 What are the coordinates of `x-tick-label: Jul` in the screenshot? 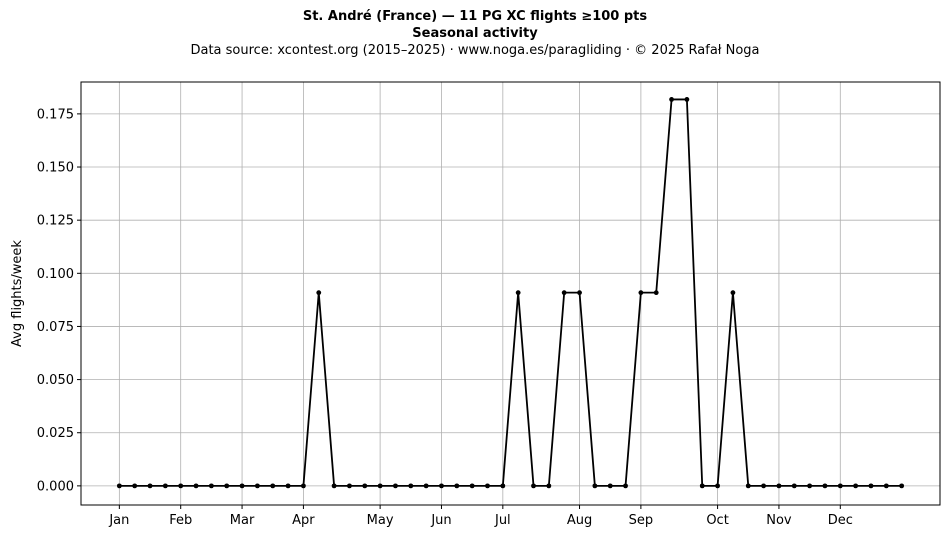 It's located at (502, 520).